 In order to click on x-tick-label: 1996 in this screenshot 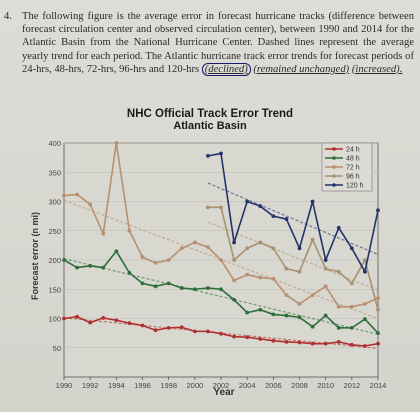, I will do `click(142, 385)`.